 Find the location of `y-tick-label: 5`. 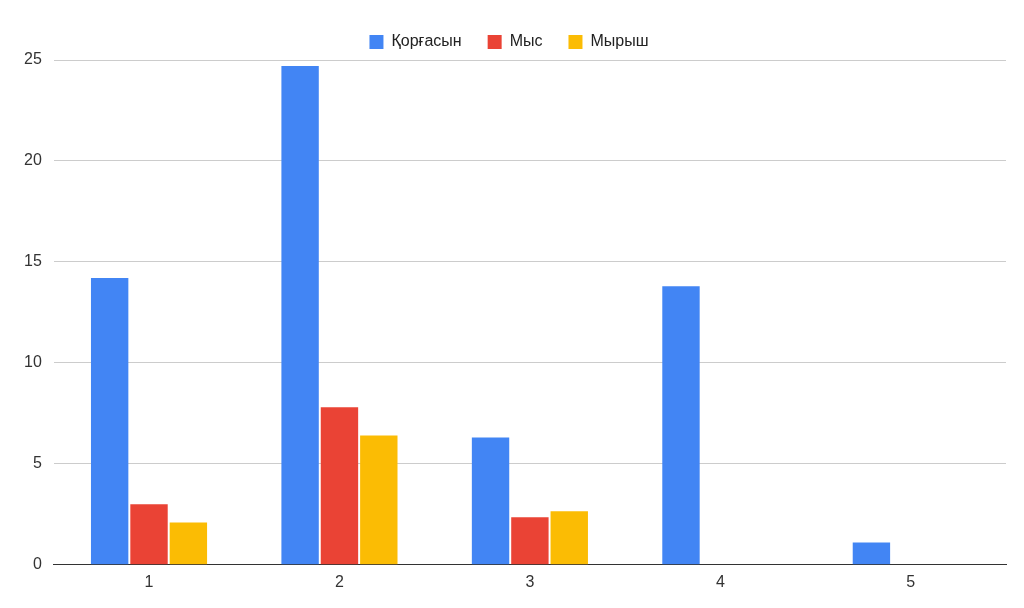

y-tick-label: 5 is located at coordinates (37, 463).